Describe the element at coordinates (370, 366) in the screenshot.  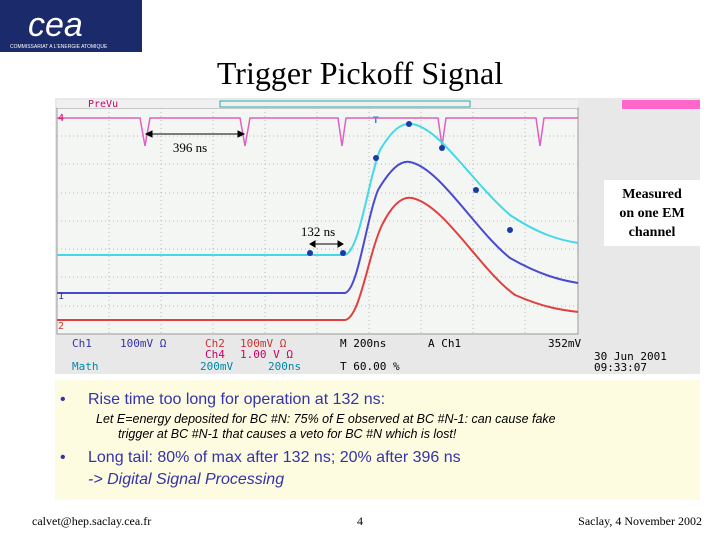
I see `status-text: T 60.00 %` at that location.